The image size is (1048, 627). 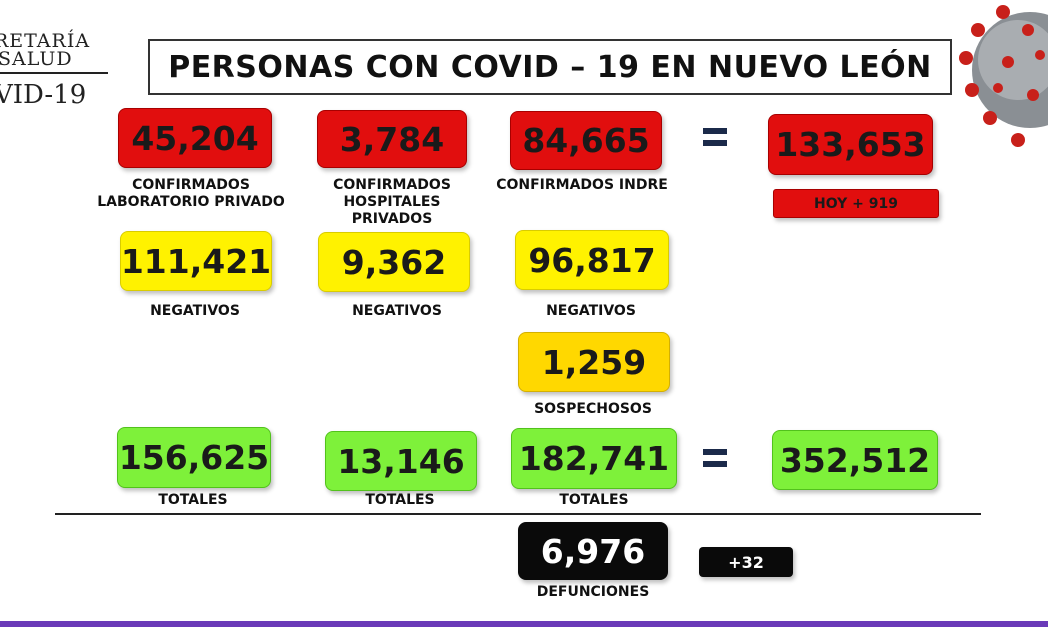 What do you see at coordinates (191, 202) in the screenshot?
I see `label-line: LABORATORIO PRIVADO` at bounding box center [191, 202].